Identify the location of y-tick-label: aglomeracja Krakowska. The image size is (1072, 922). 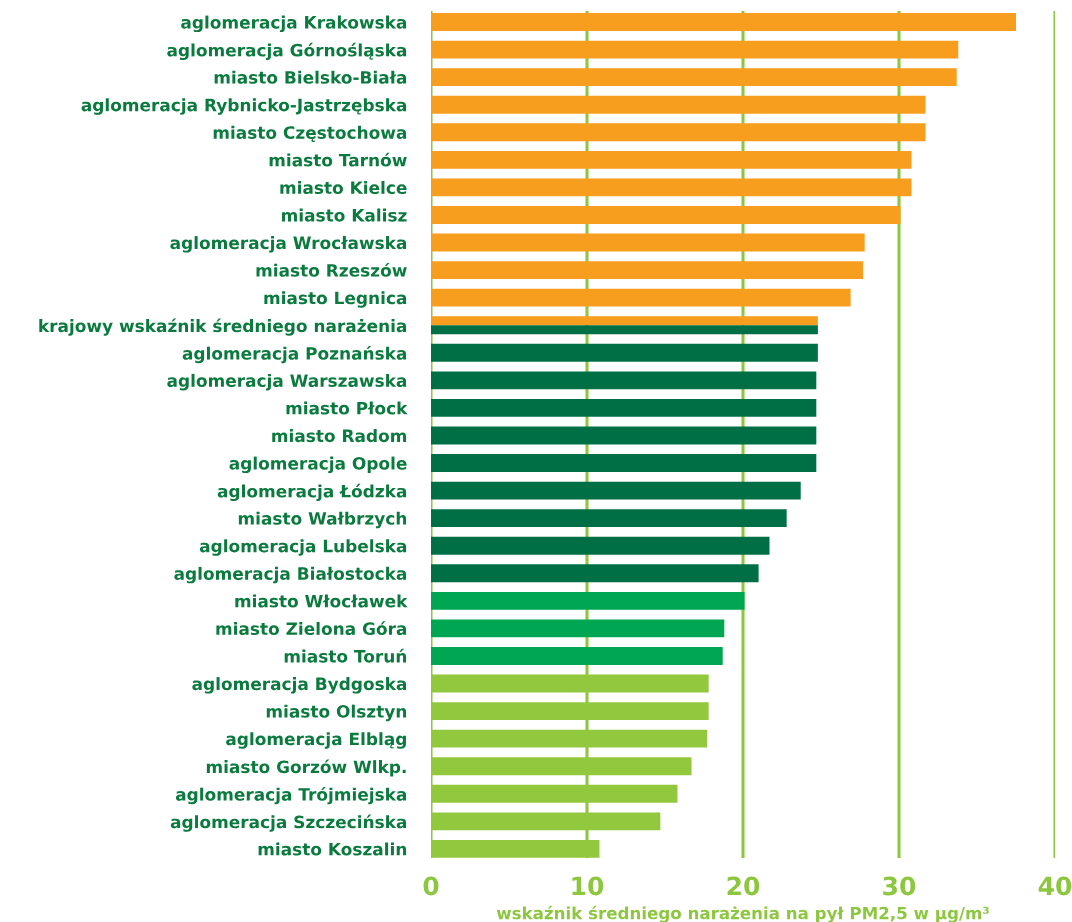
(294, 24).